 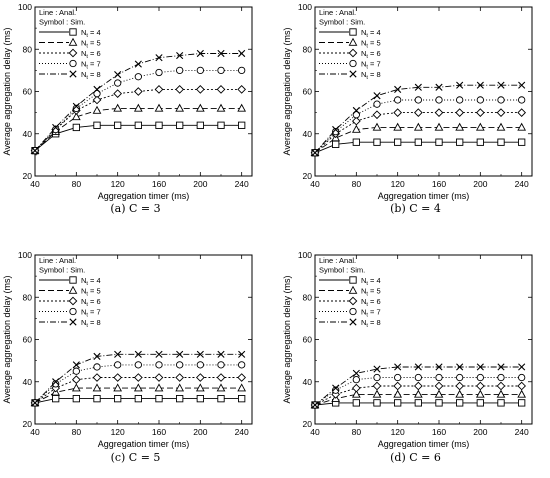 What do you see at coordinates (308, 340) in the screenshot?
I see `y-tick-label: 60` at bounding box center [308, 340].